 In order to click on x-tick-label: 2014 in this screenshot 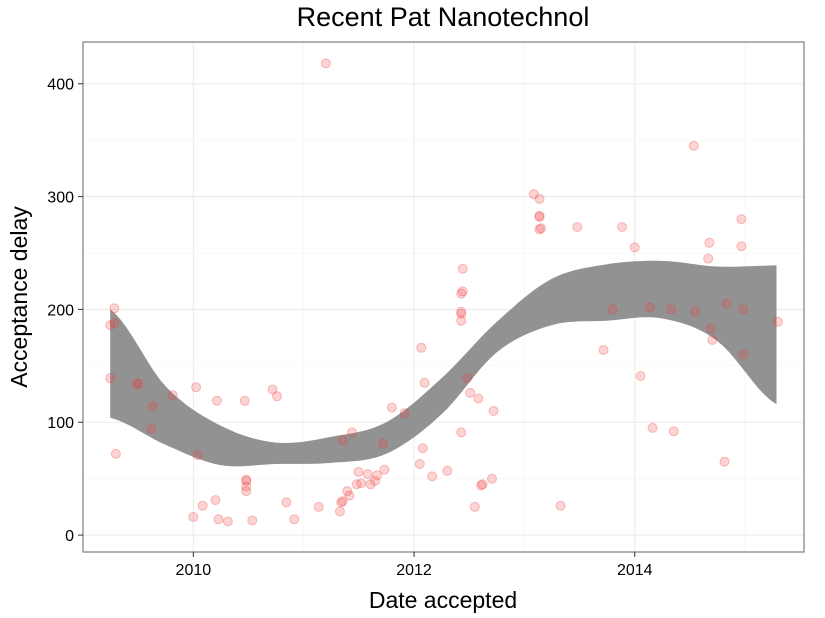, I will do `click(635, 570)`.